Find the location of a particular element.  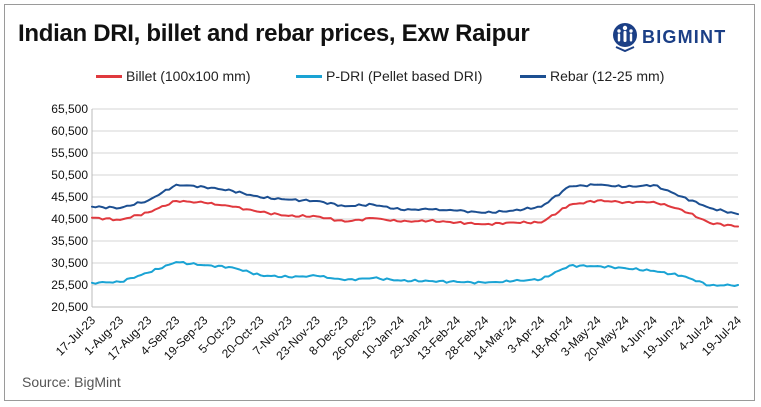

y-tick-label: 50,500 is located at coordinates (69, 175).